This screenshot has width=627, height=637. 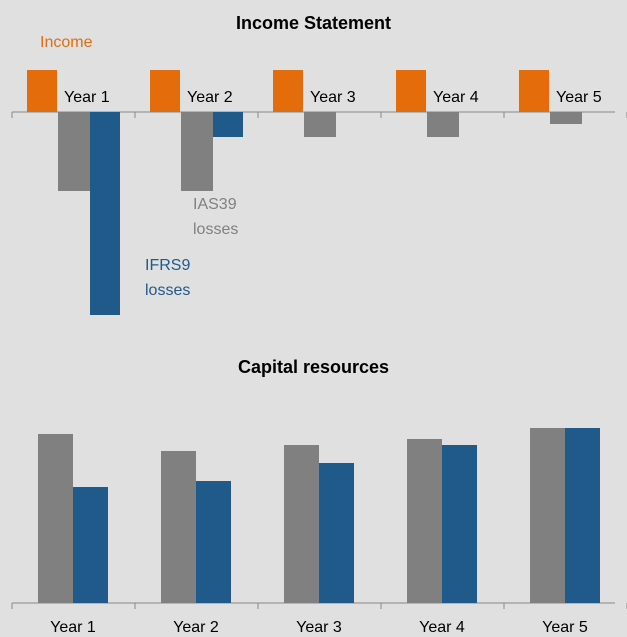 I want to click on chart-title: Capital resources, so click(x=313, y=367).